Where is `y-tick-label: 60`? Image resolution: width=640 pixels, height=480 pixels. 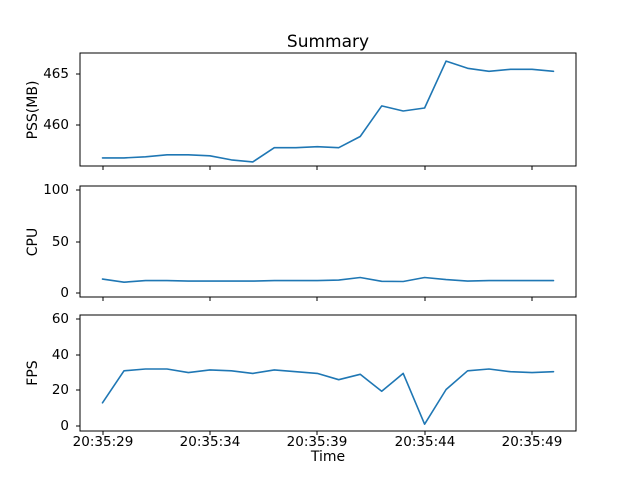 y-tick-label: 60 is located at coordinates (60, 319).